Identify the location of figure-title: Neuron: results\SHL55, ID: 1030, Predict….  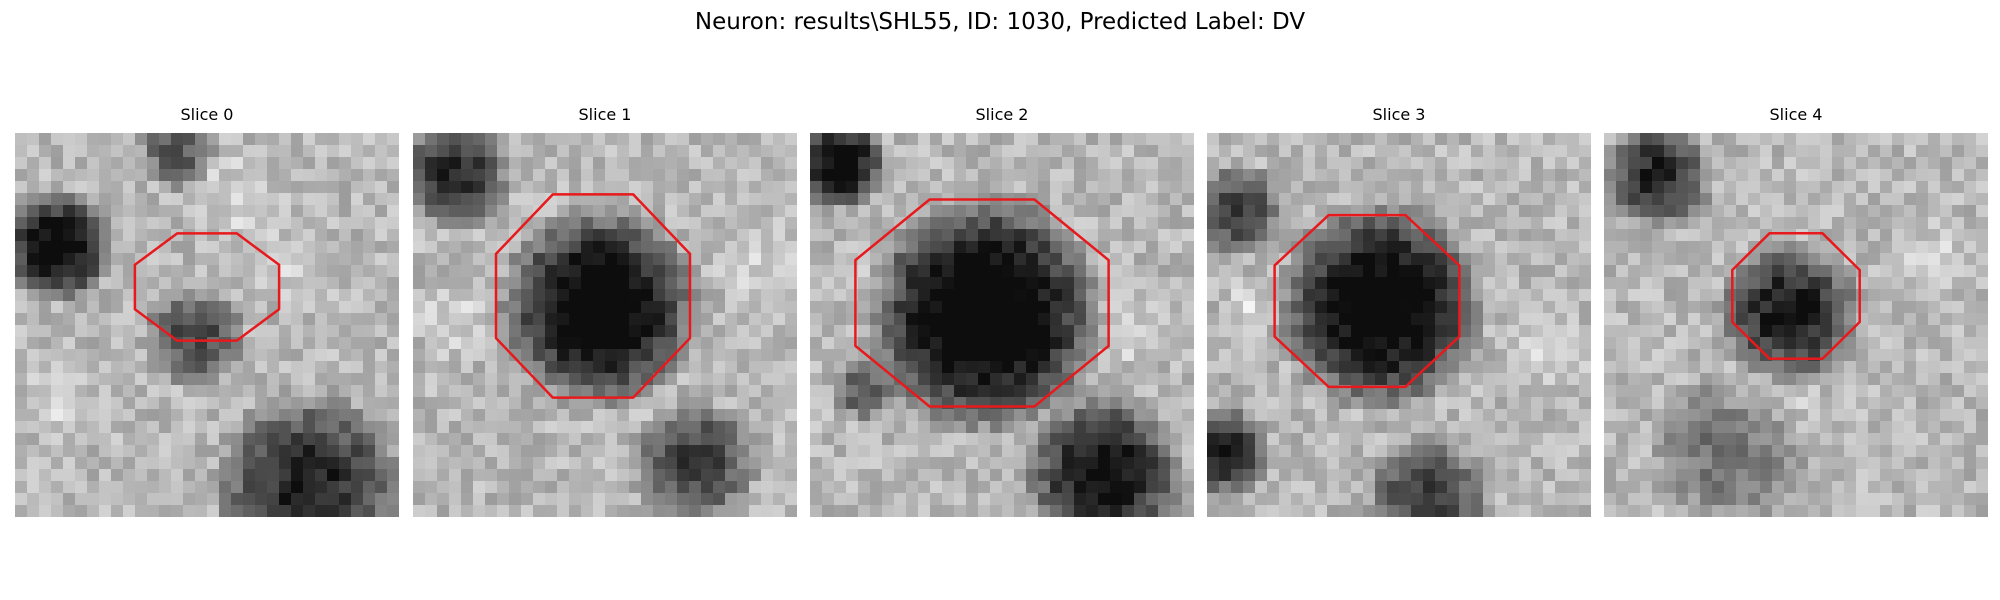
(1000, 22).